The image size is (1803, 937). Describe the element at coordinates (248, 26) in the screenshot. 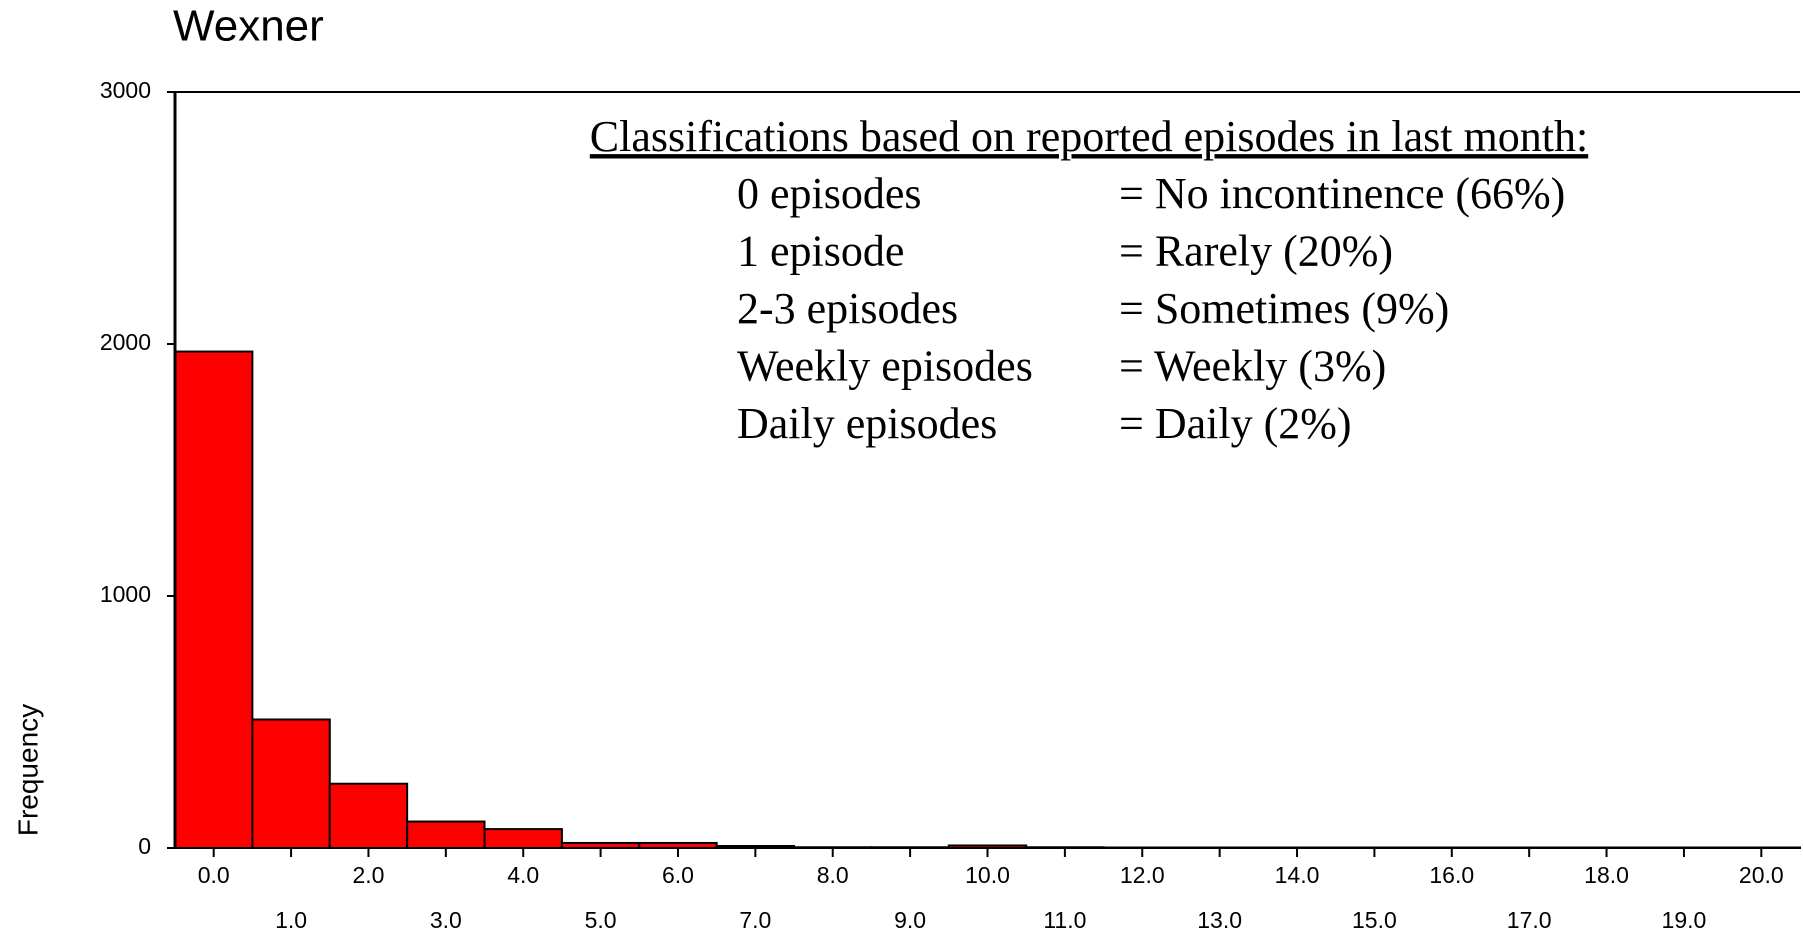

I see `chart-title: Wexner` at that location.